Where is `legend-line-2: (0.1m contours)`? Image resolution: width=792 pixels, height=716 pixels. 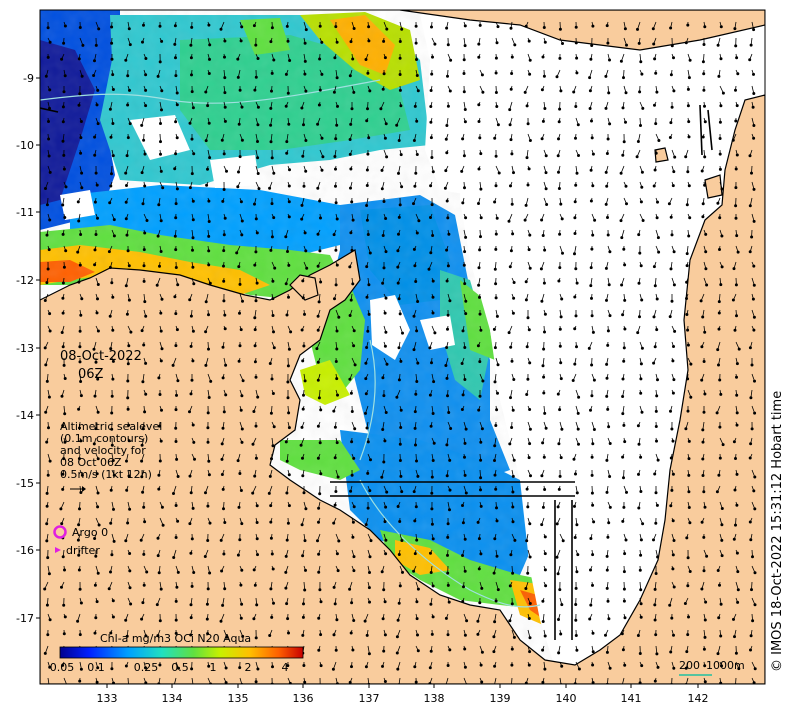 legend-line-2: (0.1m contours) is located at coordinates (104, 438).